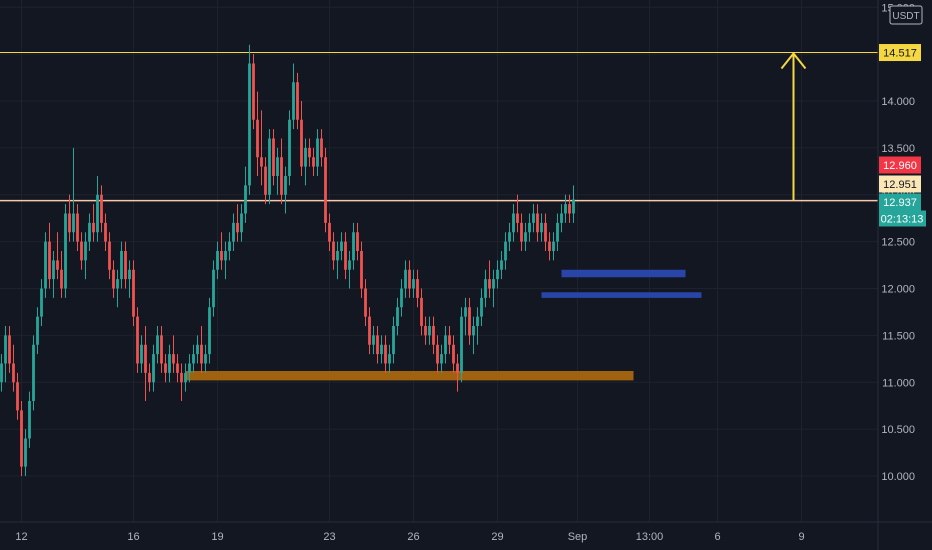  Describe the element at coordinates (621, 295) in the screenshot. I see `demand-zone-lower` at that location.